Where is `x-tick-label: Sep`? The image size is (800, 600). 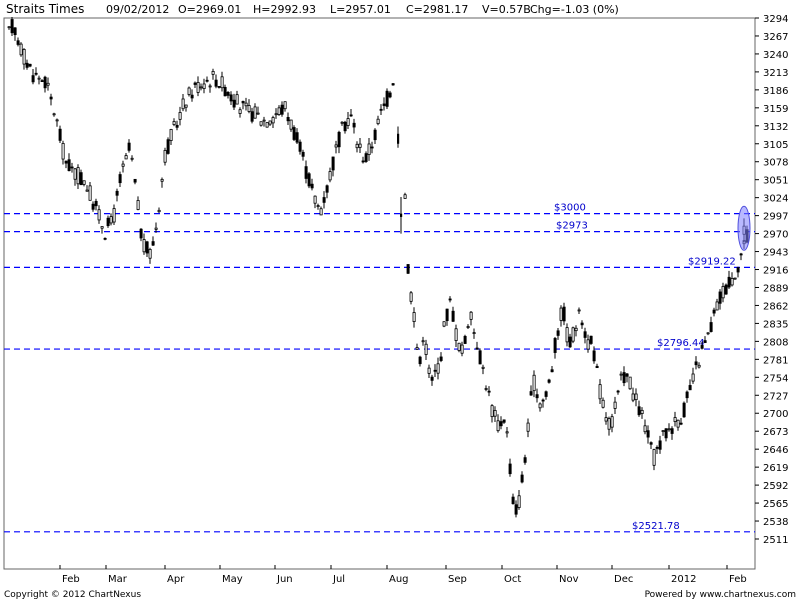
x-tick-label: Sep is located at coordinates (457, 579).